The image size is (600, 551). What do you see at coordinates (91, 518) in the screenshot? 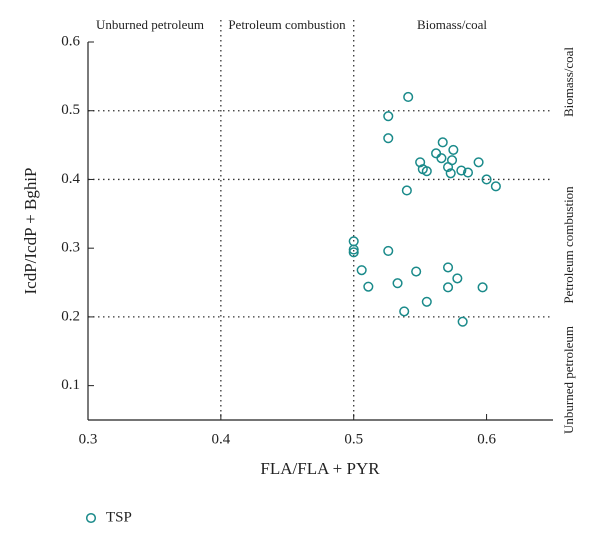
I see `legend-marker` at bounding box center [91, 518].